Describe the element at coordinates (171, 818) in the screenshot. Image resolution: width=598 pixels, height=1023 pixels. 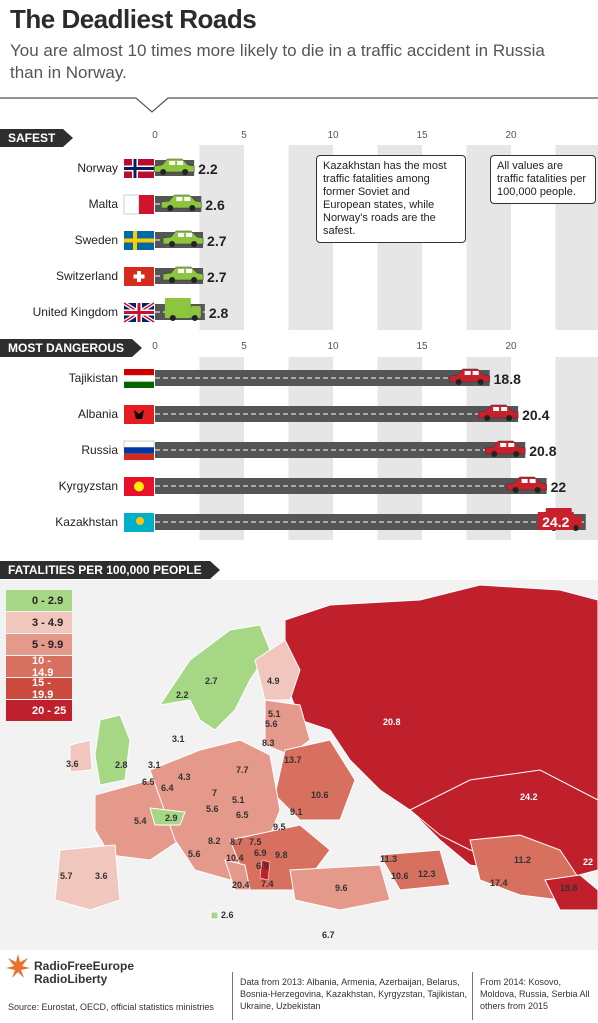
I see `map-value-label: 2.9` at that location.